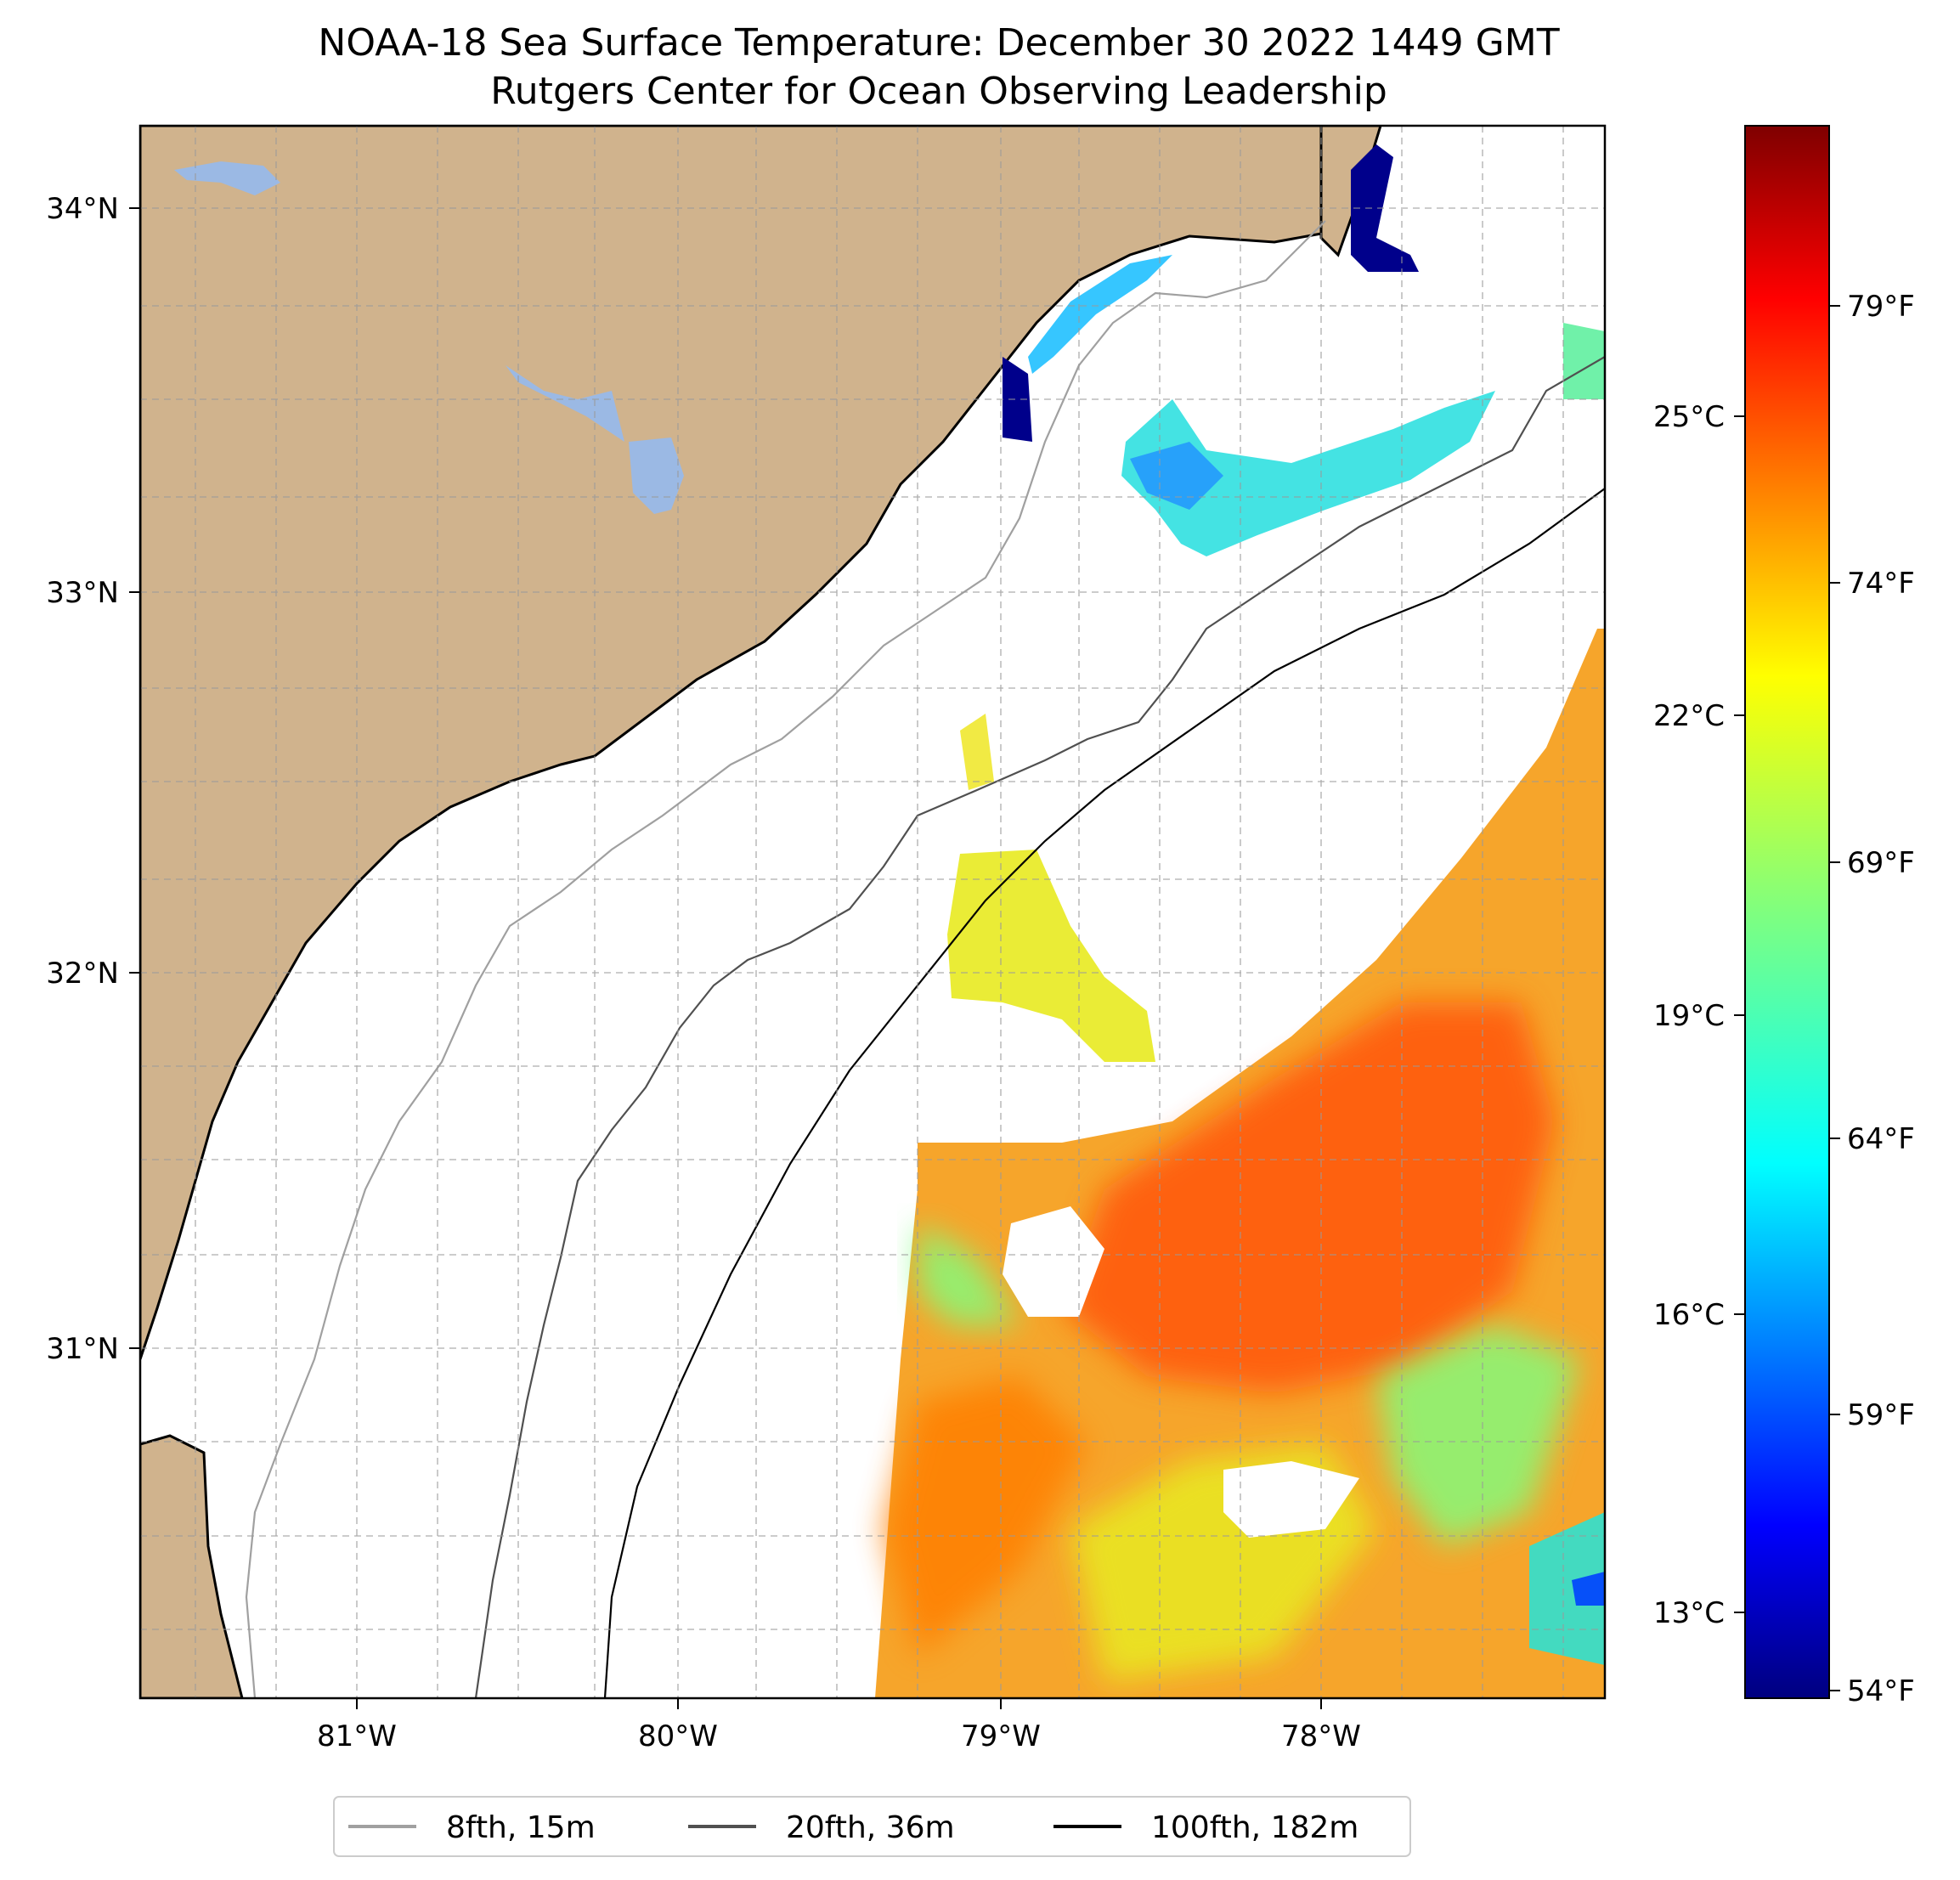  What do you see at coordinates (1881, 307) in the screenshot?
I see `colorbar-f-79: 79°F` at bounding box center [1881, 307].